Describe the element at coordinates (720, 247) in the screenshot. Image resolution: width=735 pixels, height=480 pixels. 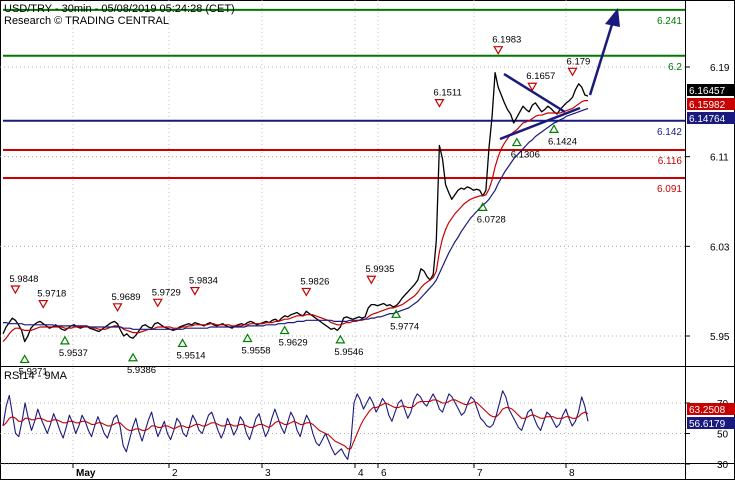
I see `price-tick-label: 6.03` at that location.